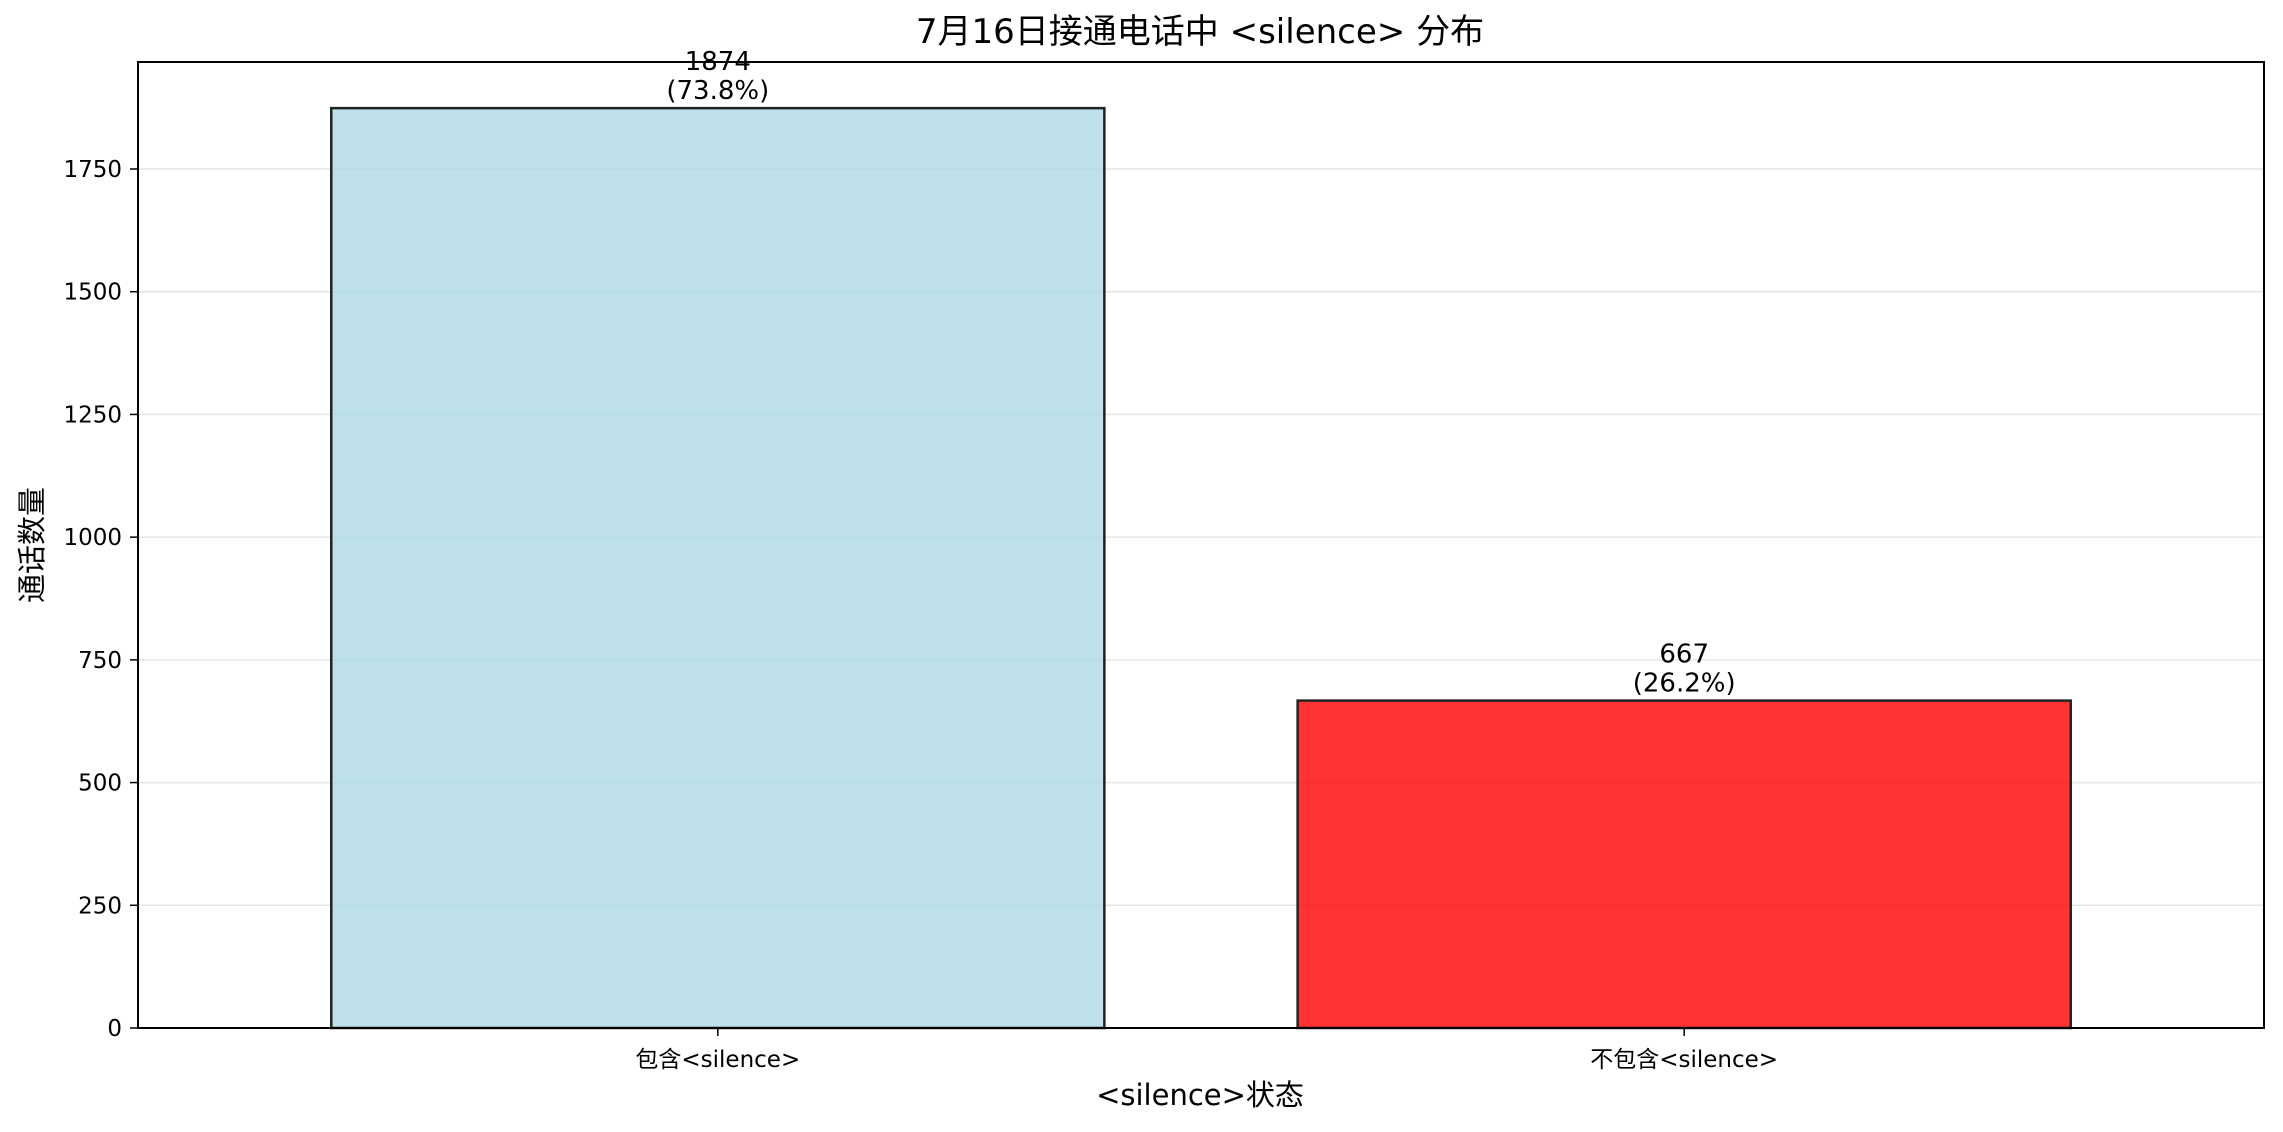 This screenshot has width=2283, height=1132. What do you see at coordinates (718, 62) in the screenshot?
I see `bar-value-label: 1874` at bounding box center [718, 62].